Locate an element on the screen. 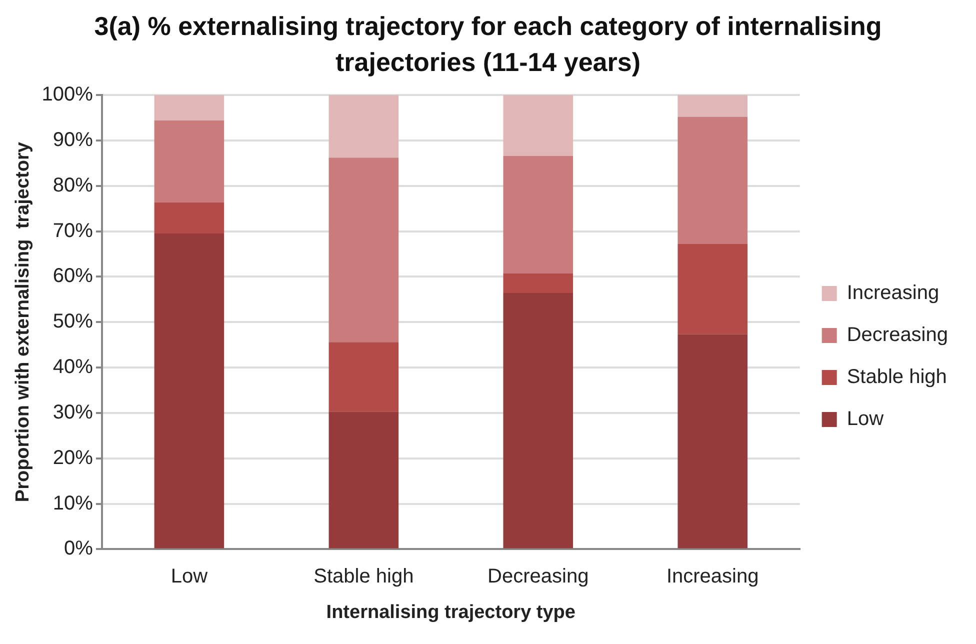 This screenshot has width=976, height=644. y-tick-label: 60% is located at coordinates (73, 276).